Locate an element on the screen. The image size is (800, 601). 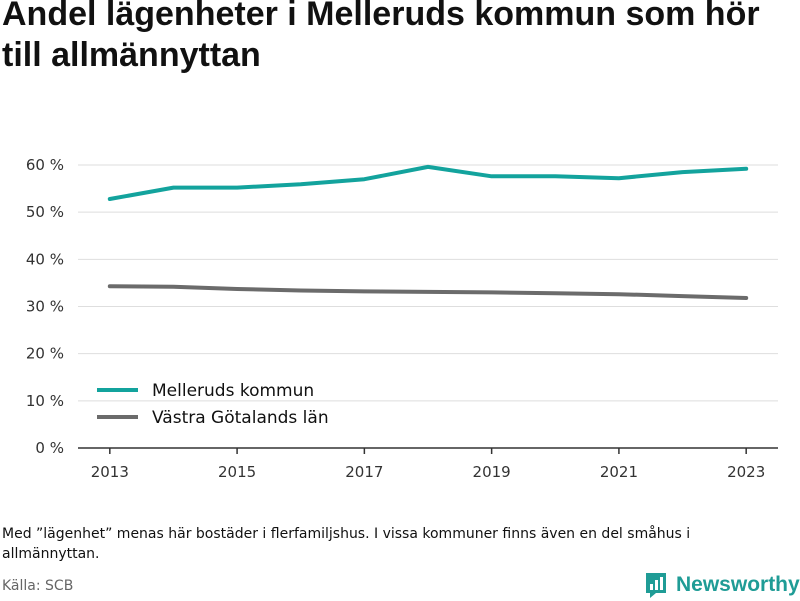
y-tick-label: 40 % is located at coordinates (45, 259).